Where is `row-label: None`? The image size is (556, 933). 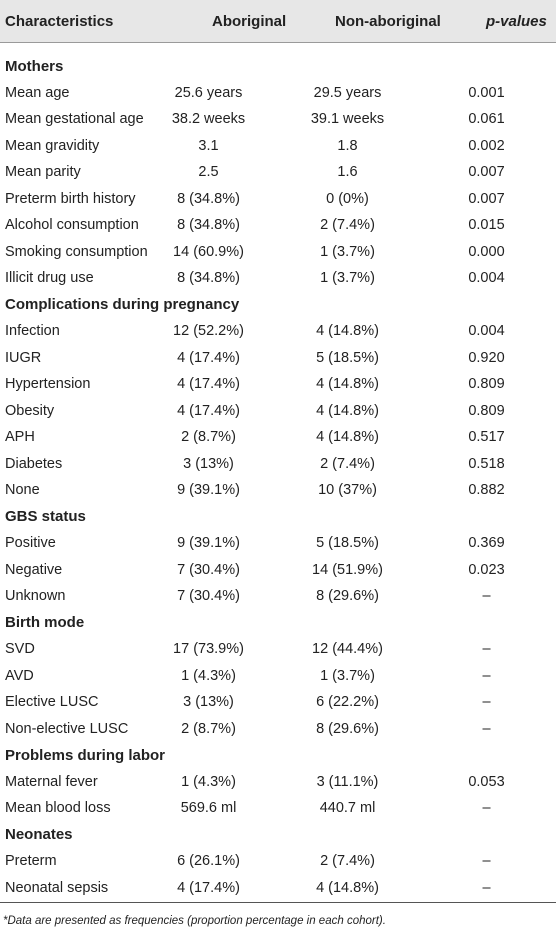
row-label: None is located at coordinates (22, 490).